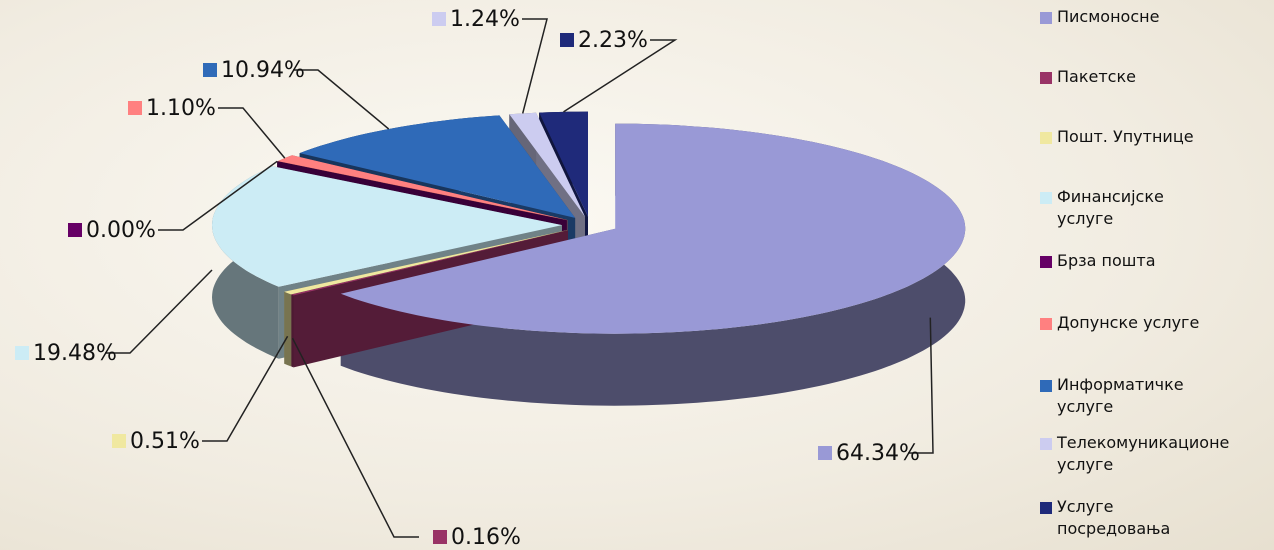 Image resolution: width=1274 pixels, height=550 pixels. I want to click on legend-item: Пакетске, so click(1088, 77).